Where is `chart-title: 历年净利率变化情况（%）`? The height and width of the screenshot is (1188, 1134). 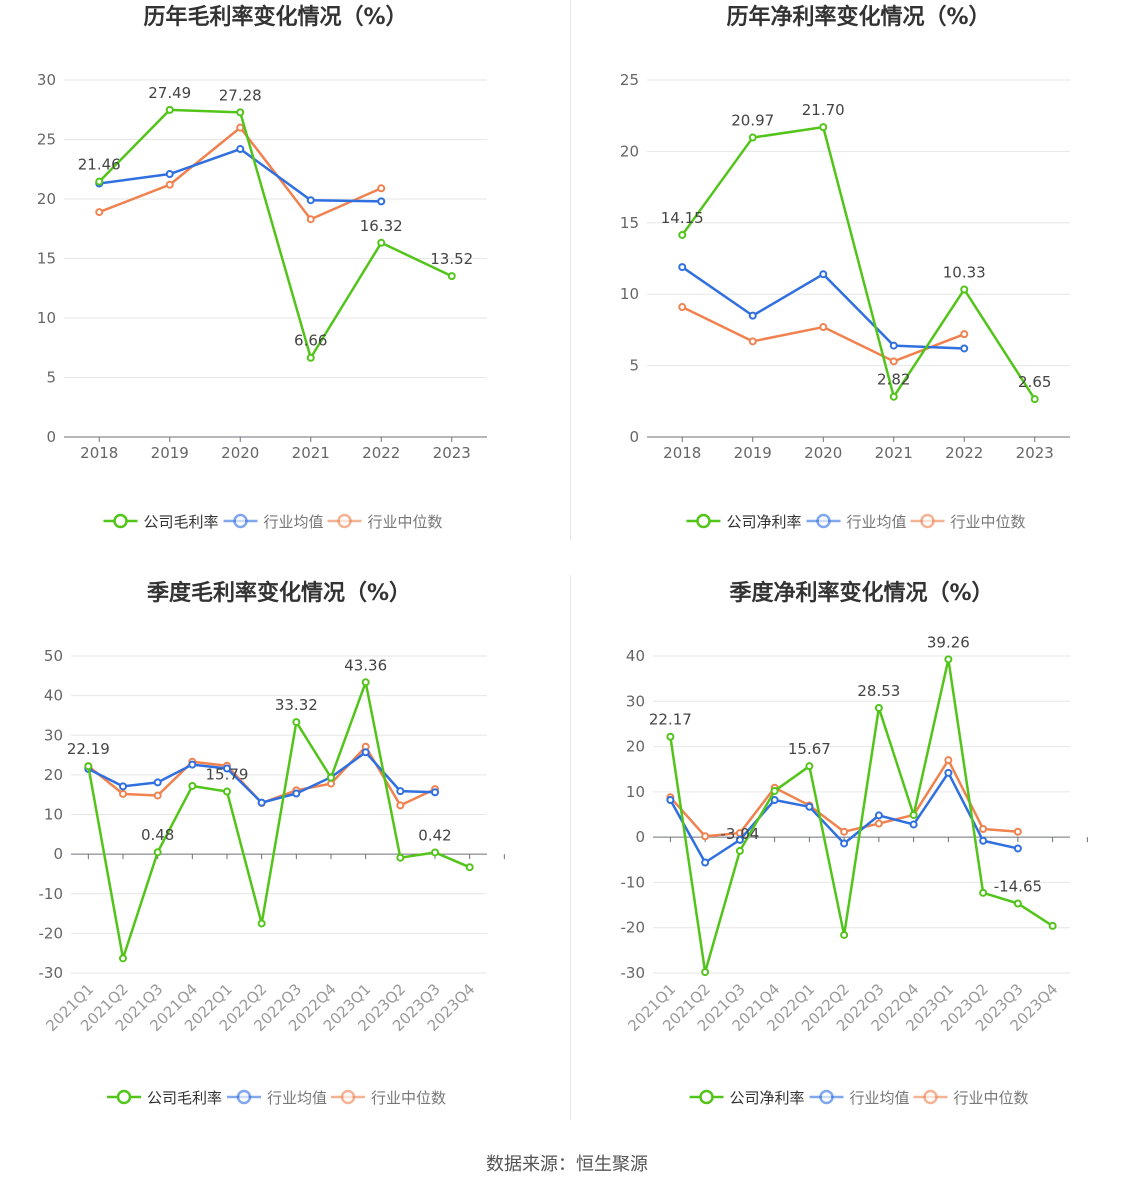 chart-title: 历年净利率变化情况（%） is located at coordinates (858, 17).